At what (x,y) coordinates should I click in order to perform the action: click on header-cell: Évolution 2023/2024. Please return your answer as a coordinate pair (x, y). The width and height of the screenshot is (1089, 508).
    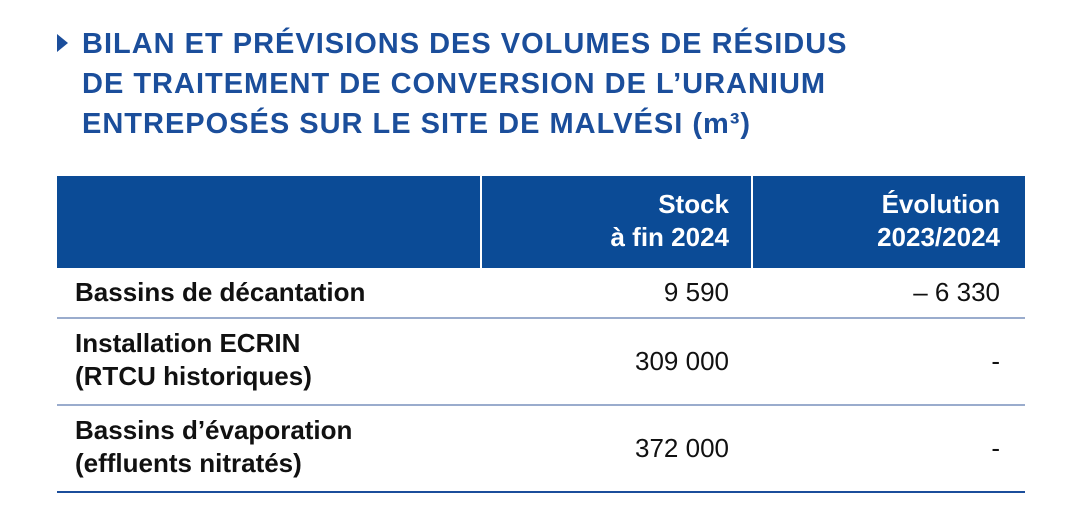
    Looking at the image, I should click on (938, 221).